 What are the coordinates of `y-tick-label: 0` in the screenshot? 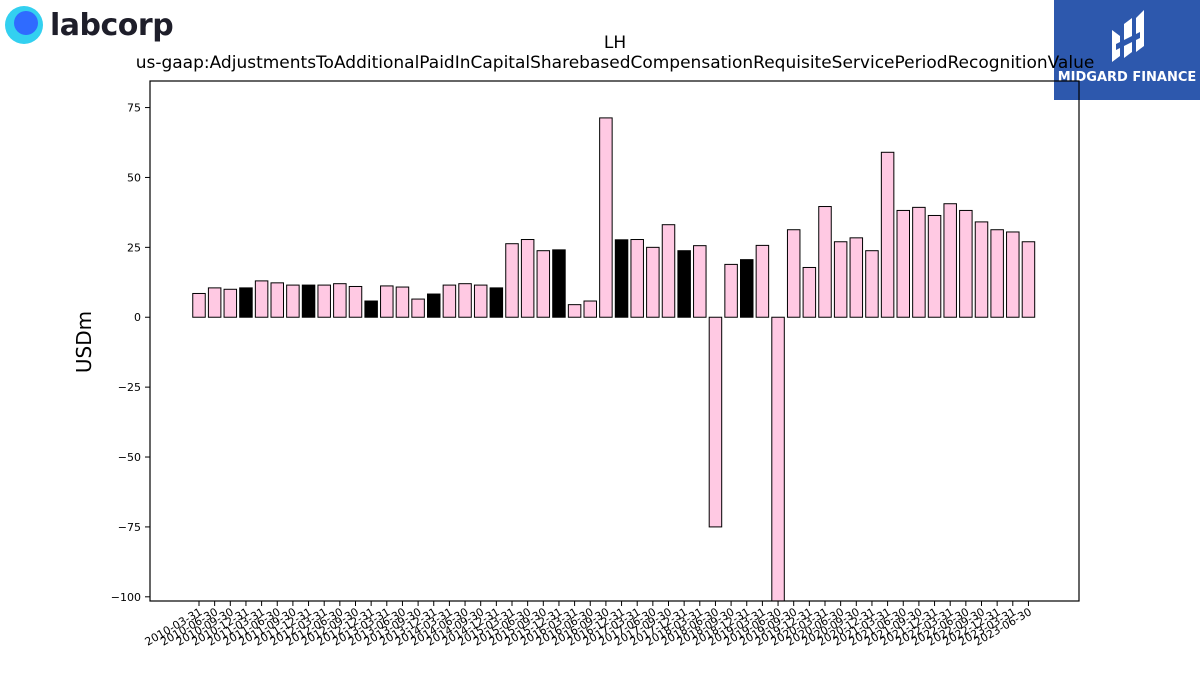 It's located at (137, 317).